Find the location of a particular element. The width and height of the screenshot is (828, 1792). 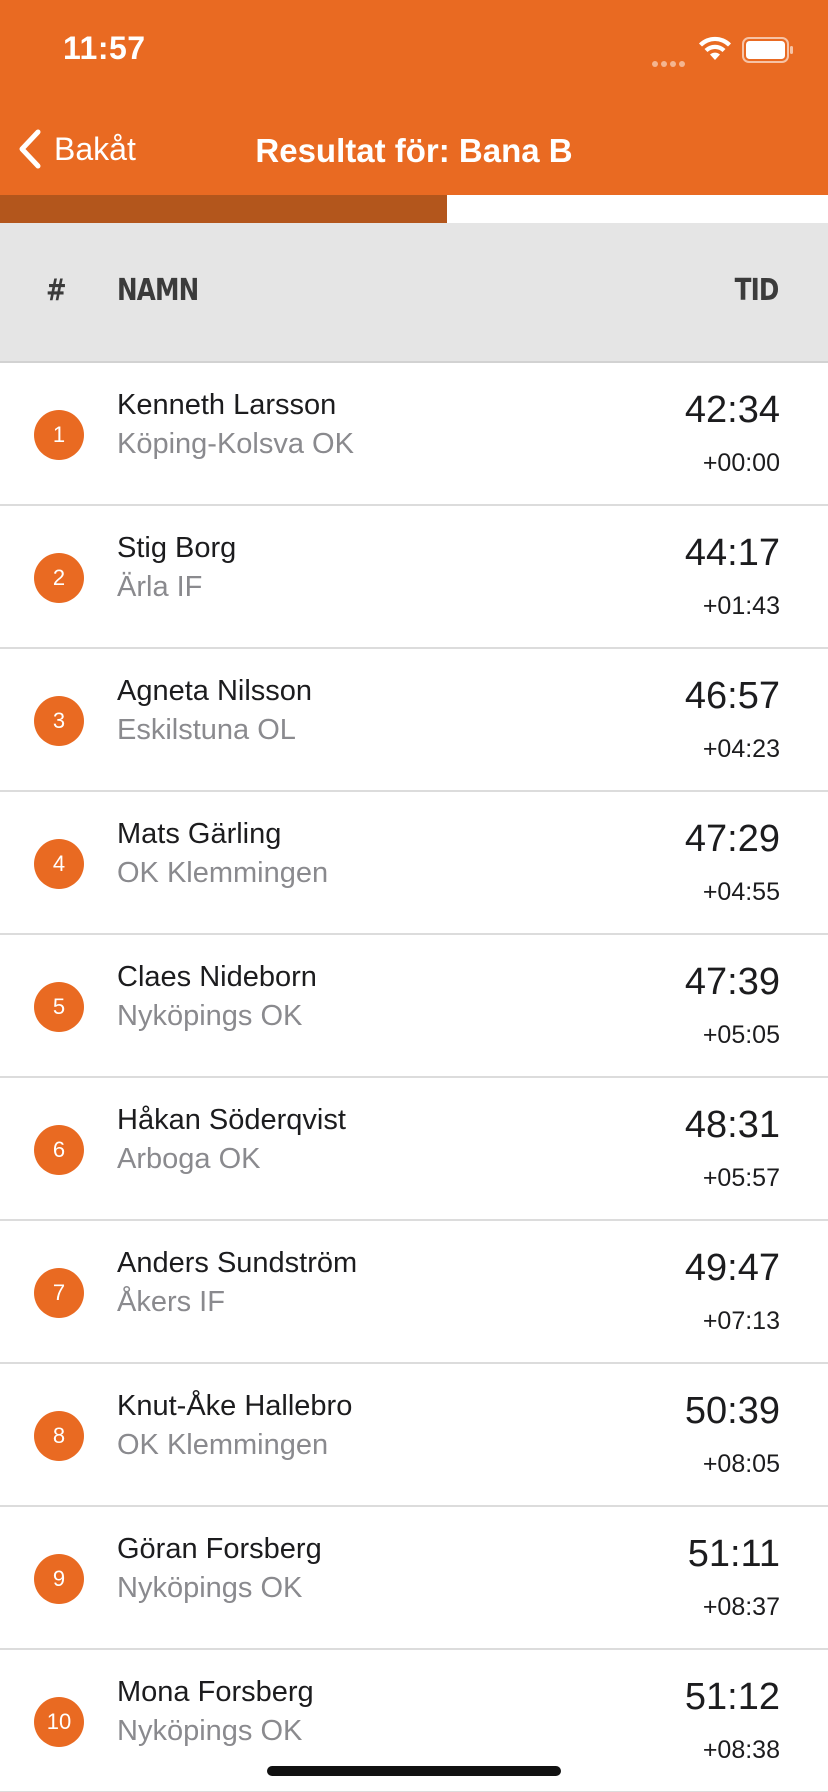

navigation-bar: Bakåt Resultat för: Bana B is located at coordinates (414, 148).